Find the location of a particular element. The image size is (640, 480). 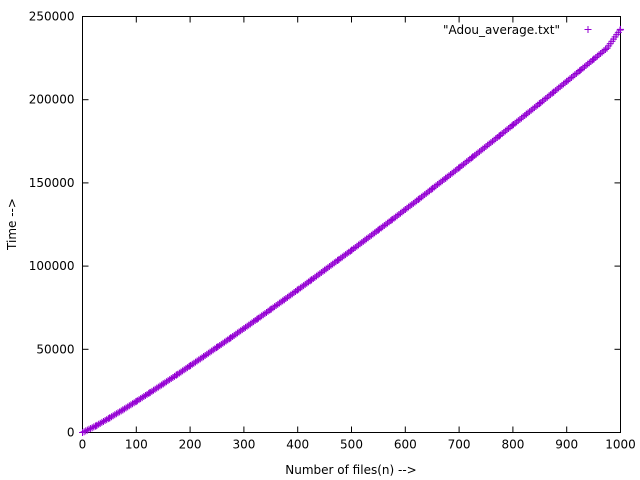

y-tick-label: 200000 is located at coordinates (52, 100).